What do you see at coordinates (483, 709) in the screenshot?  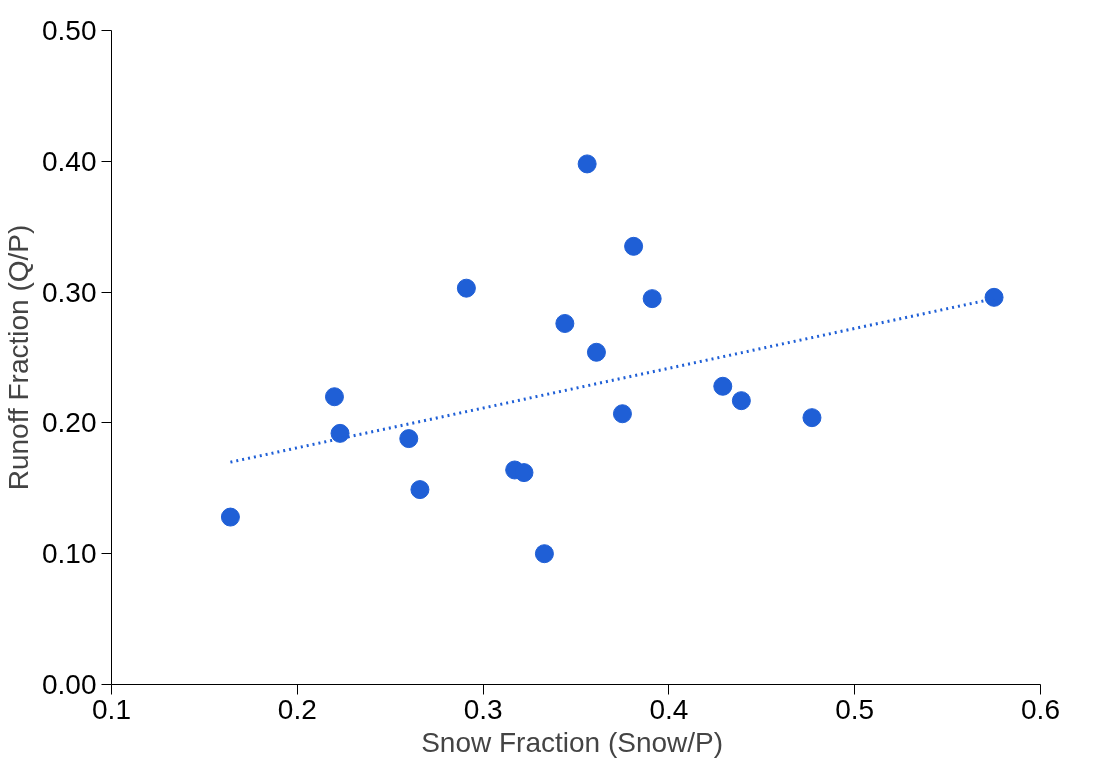 I see `x-tick-label: 0.3` at bounding box center [483, 709].